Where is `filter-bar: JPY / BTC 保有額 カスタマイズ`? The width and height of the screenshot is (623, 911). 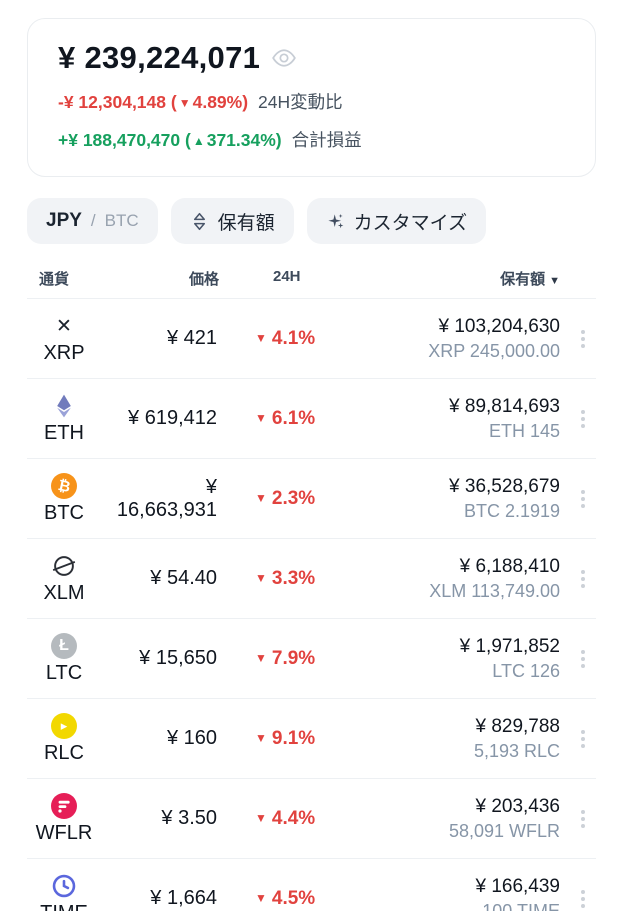 filter-bar: JPY / BTC 保有額 カスタマイズ is located at coordinates (311, 221).